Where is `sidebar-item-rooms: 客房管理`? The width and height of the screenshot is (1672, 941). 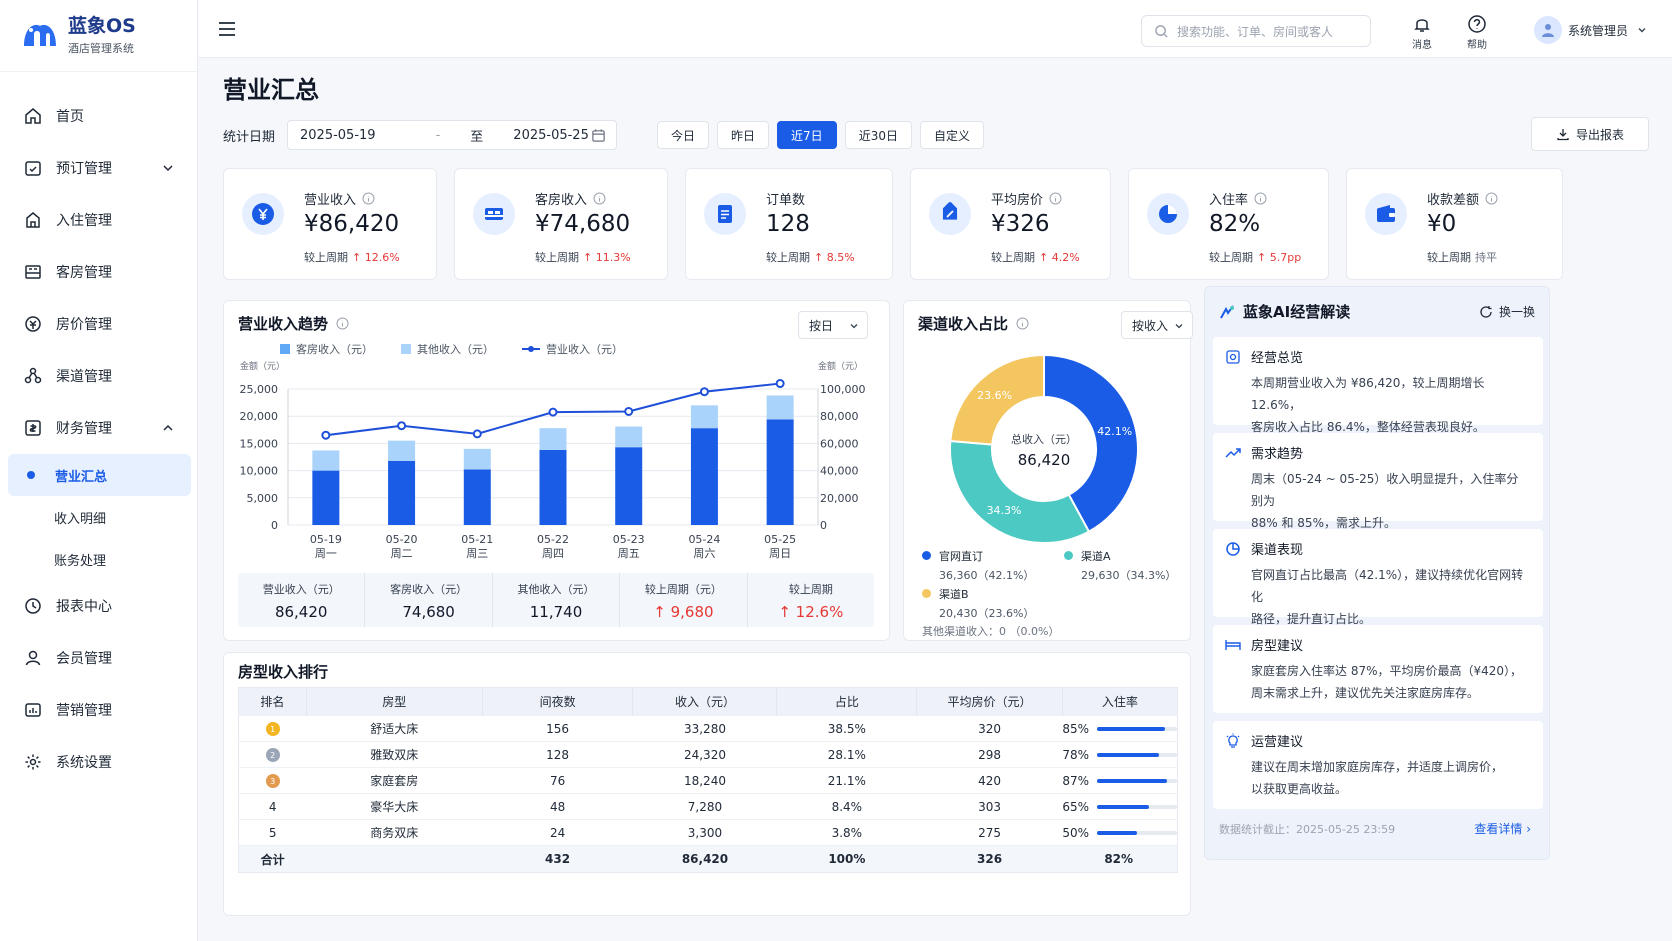
sidebar-item-rooms: 客房管理 is located at coordinates (98, 272).